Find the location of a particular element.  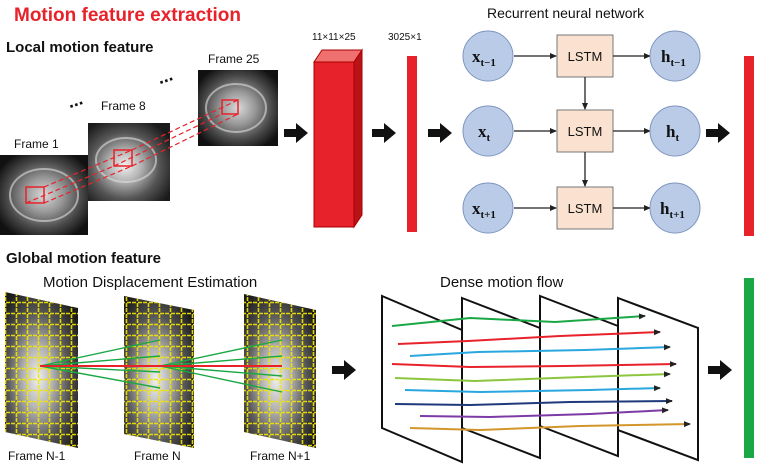

flow-title: Dense motion flow is located at coordinates (502, 282).